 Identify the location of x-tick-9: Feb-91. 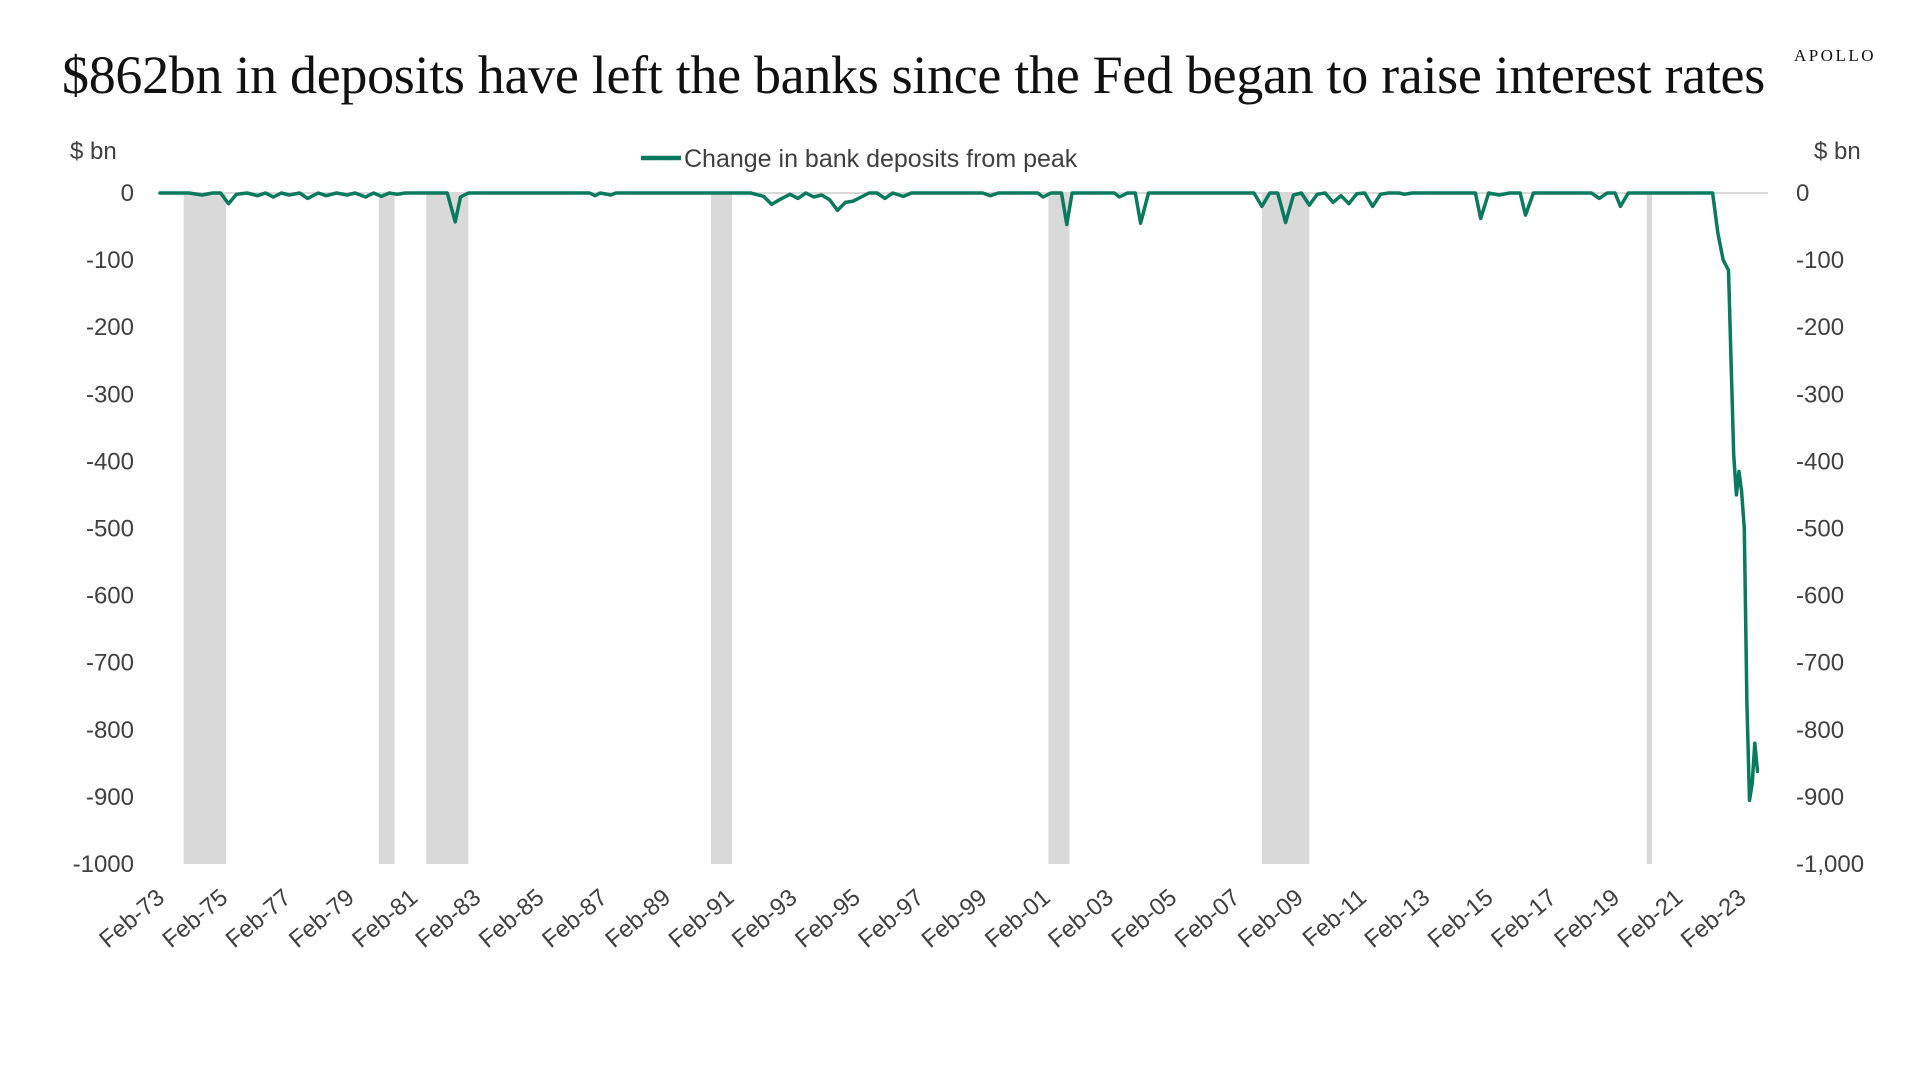
(702, 919).